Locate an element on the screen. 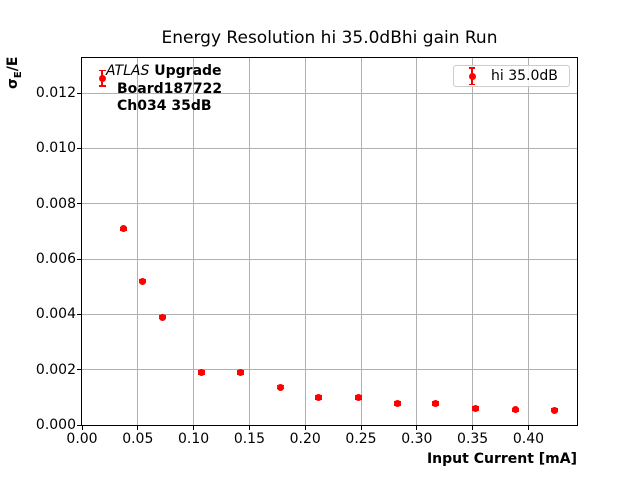  annotation-block: ATLAS Upgrade Board187722 Ch034 35dB is located at coordinates (164, 89).